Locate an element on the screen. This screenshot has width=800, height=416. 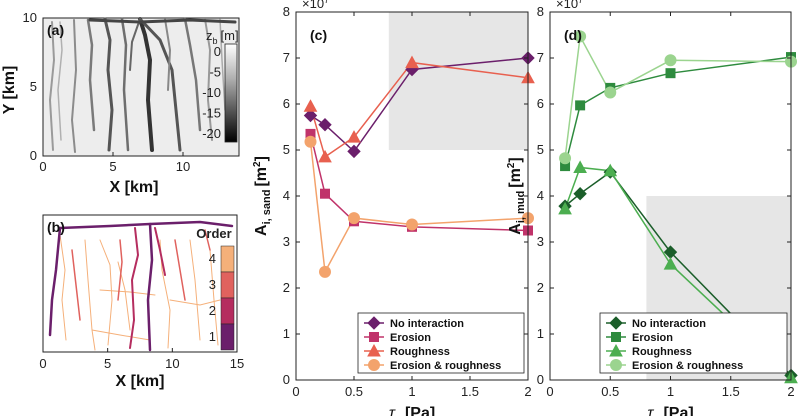
panel-a-x-tick-label: 5 is located at coordinates (112, 166).